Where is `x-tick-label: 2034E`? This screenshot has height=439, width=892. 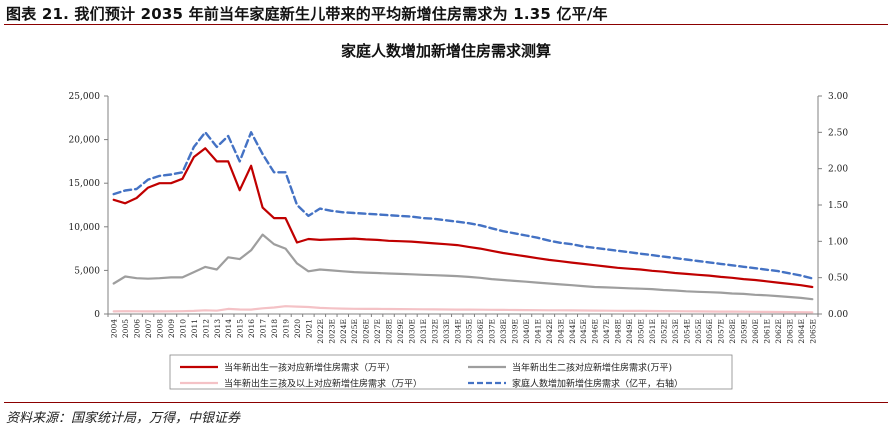 x-tick-label: 2034E is located at coordinates (457, 331).